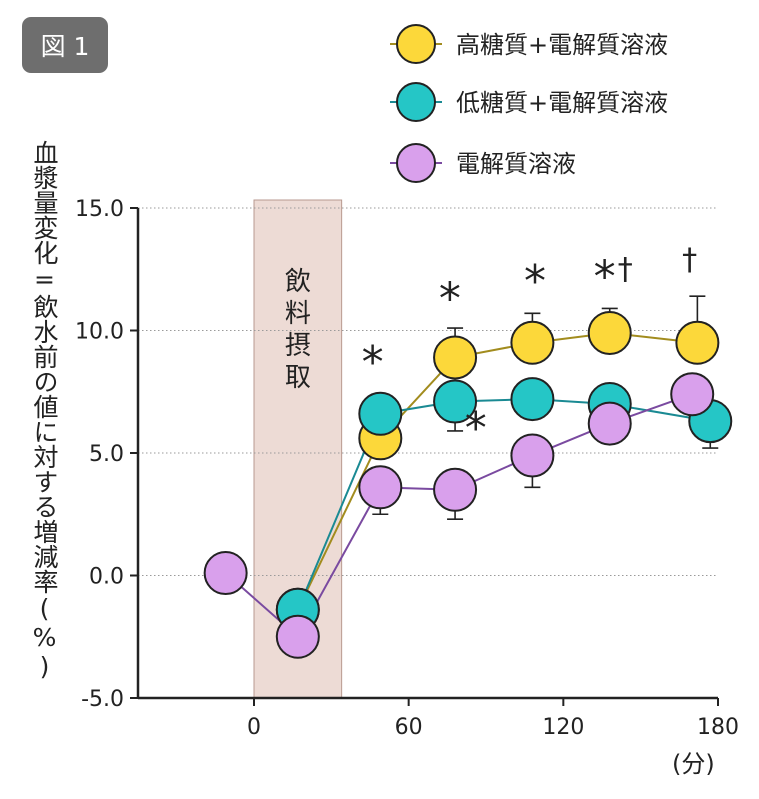  What do you see at coordinates (562, 45) in the screenshot?
I see `legend-label: 高糖質+電解質溶液` at bounding box center [562, 45].